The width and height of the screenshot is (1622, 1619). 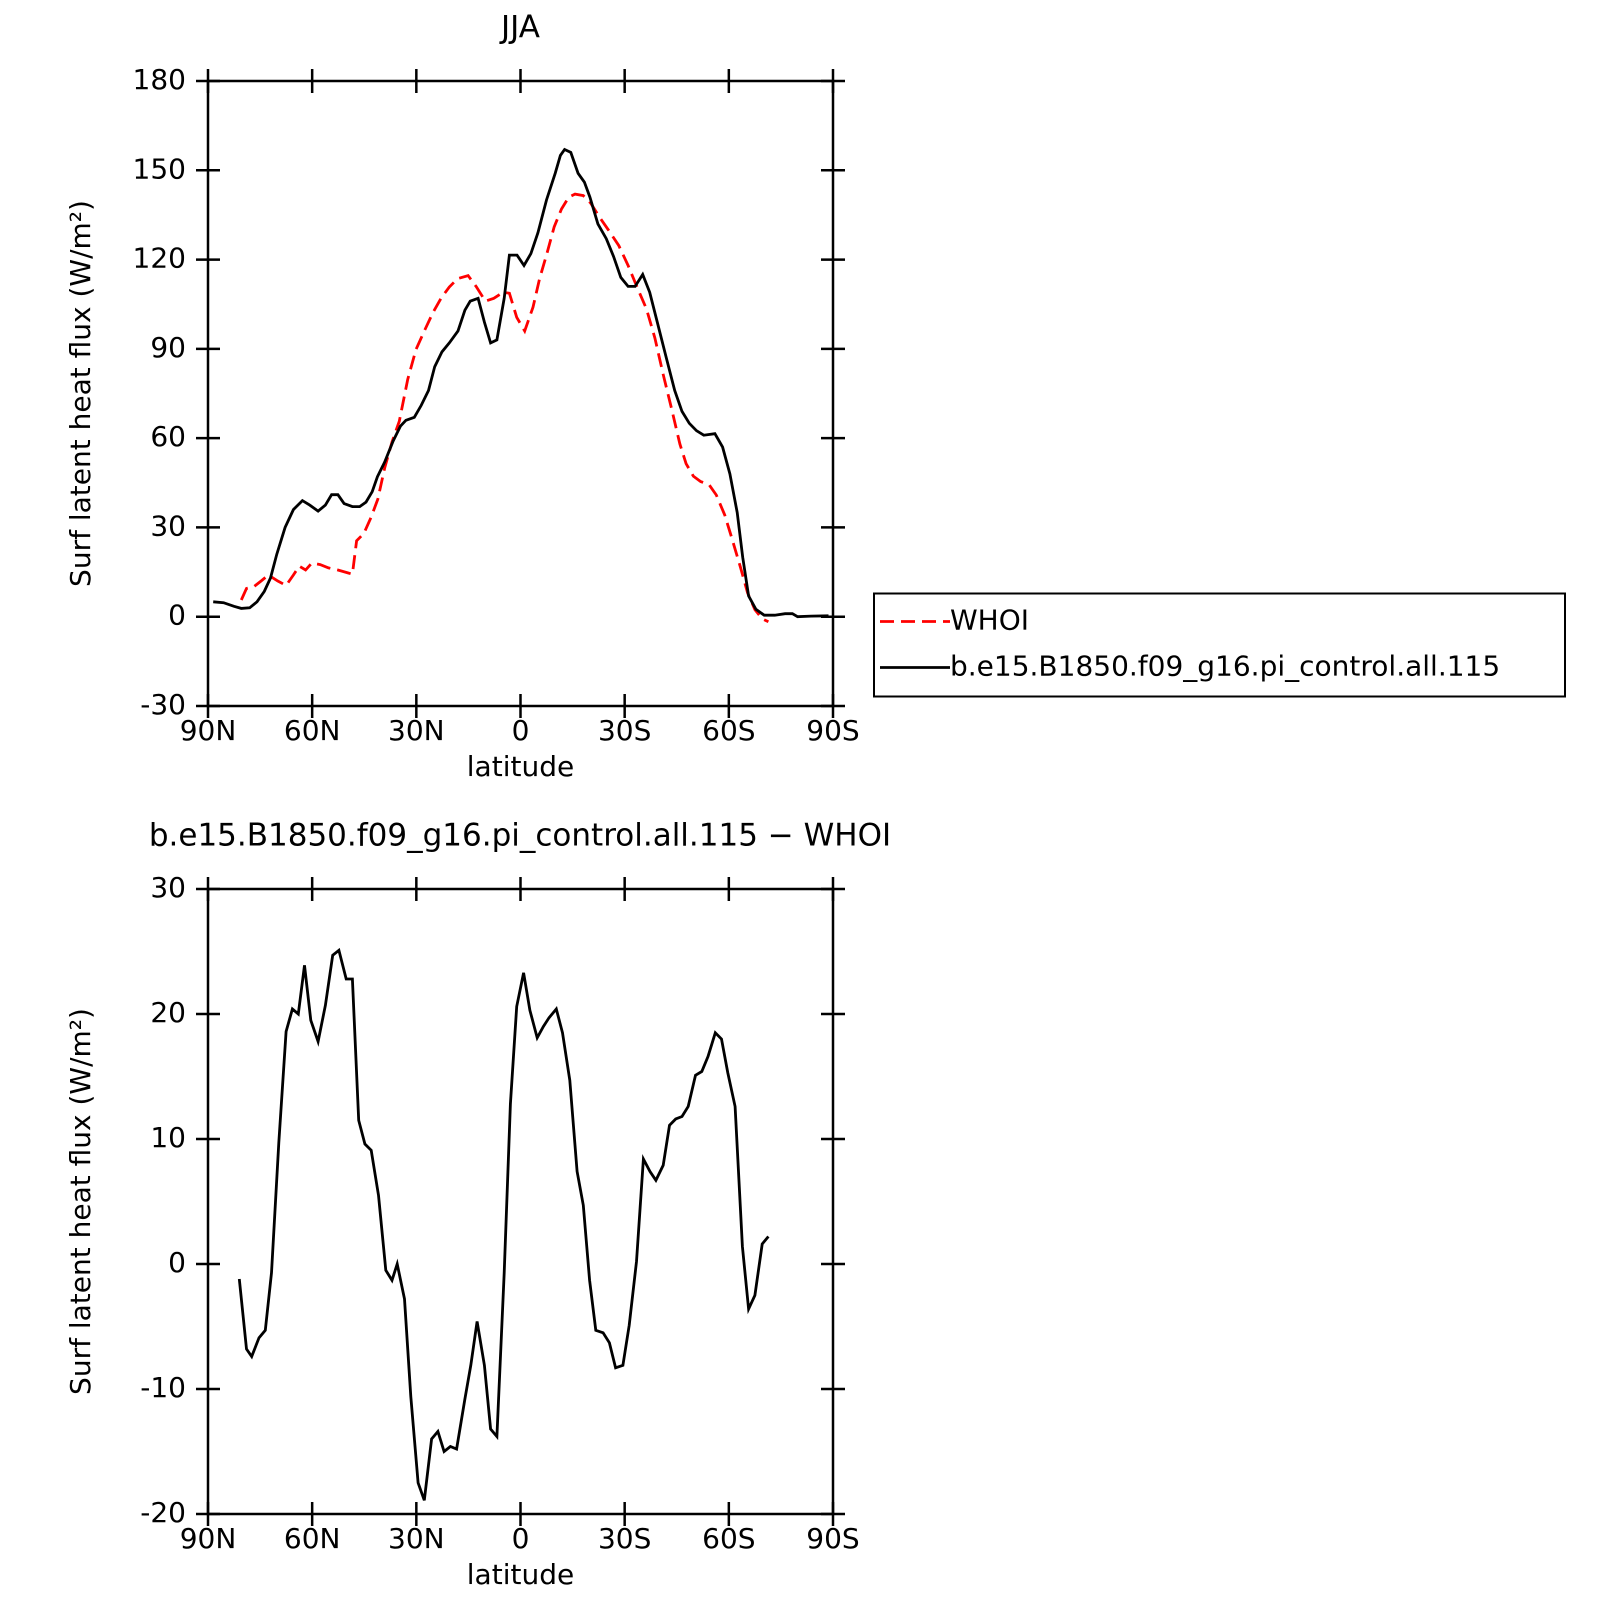 I want to click on y-tick-label: 180, so click(x=159, y=79).